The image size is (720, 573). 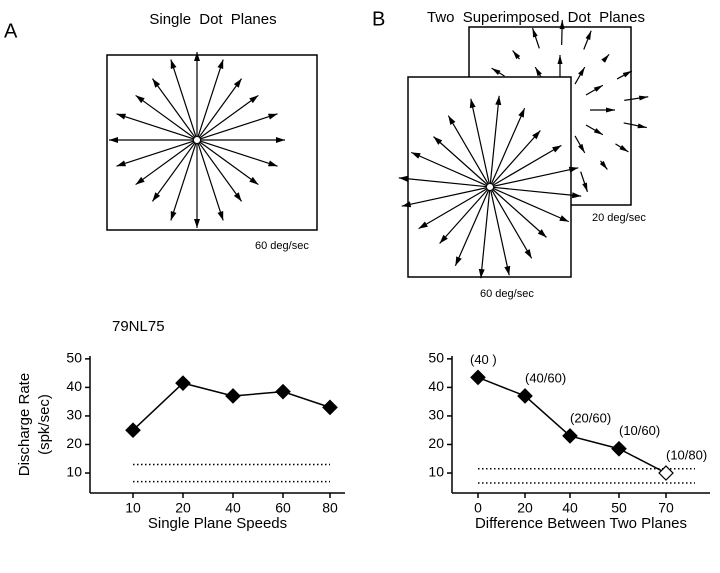 What do you see at coordinates (11, 31) in the screenshot?
I see `panel-label: A` at bounding box center [11, 31].